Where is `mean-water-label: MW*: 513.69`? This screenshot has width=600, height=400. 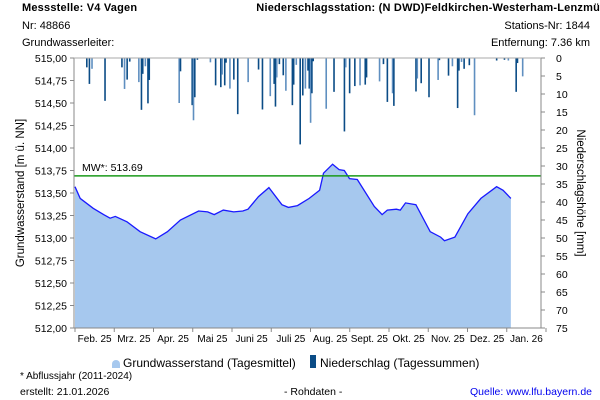 mean-water-label: MW*: 513.69 is located at coordinates (112, 168).